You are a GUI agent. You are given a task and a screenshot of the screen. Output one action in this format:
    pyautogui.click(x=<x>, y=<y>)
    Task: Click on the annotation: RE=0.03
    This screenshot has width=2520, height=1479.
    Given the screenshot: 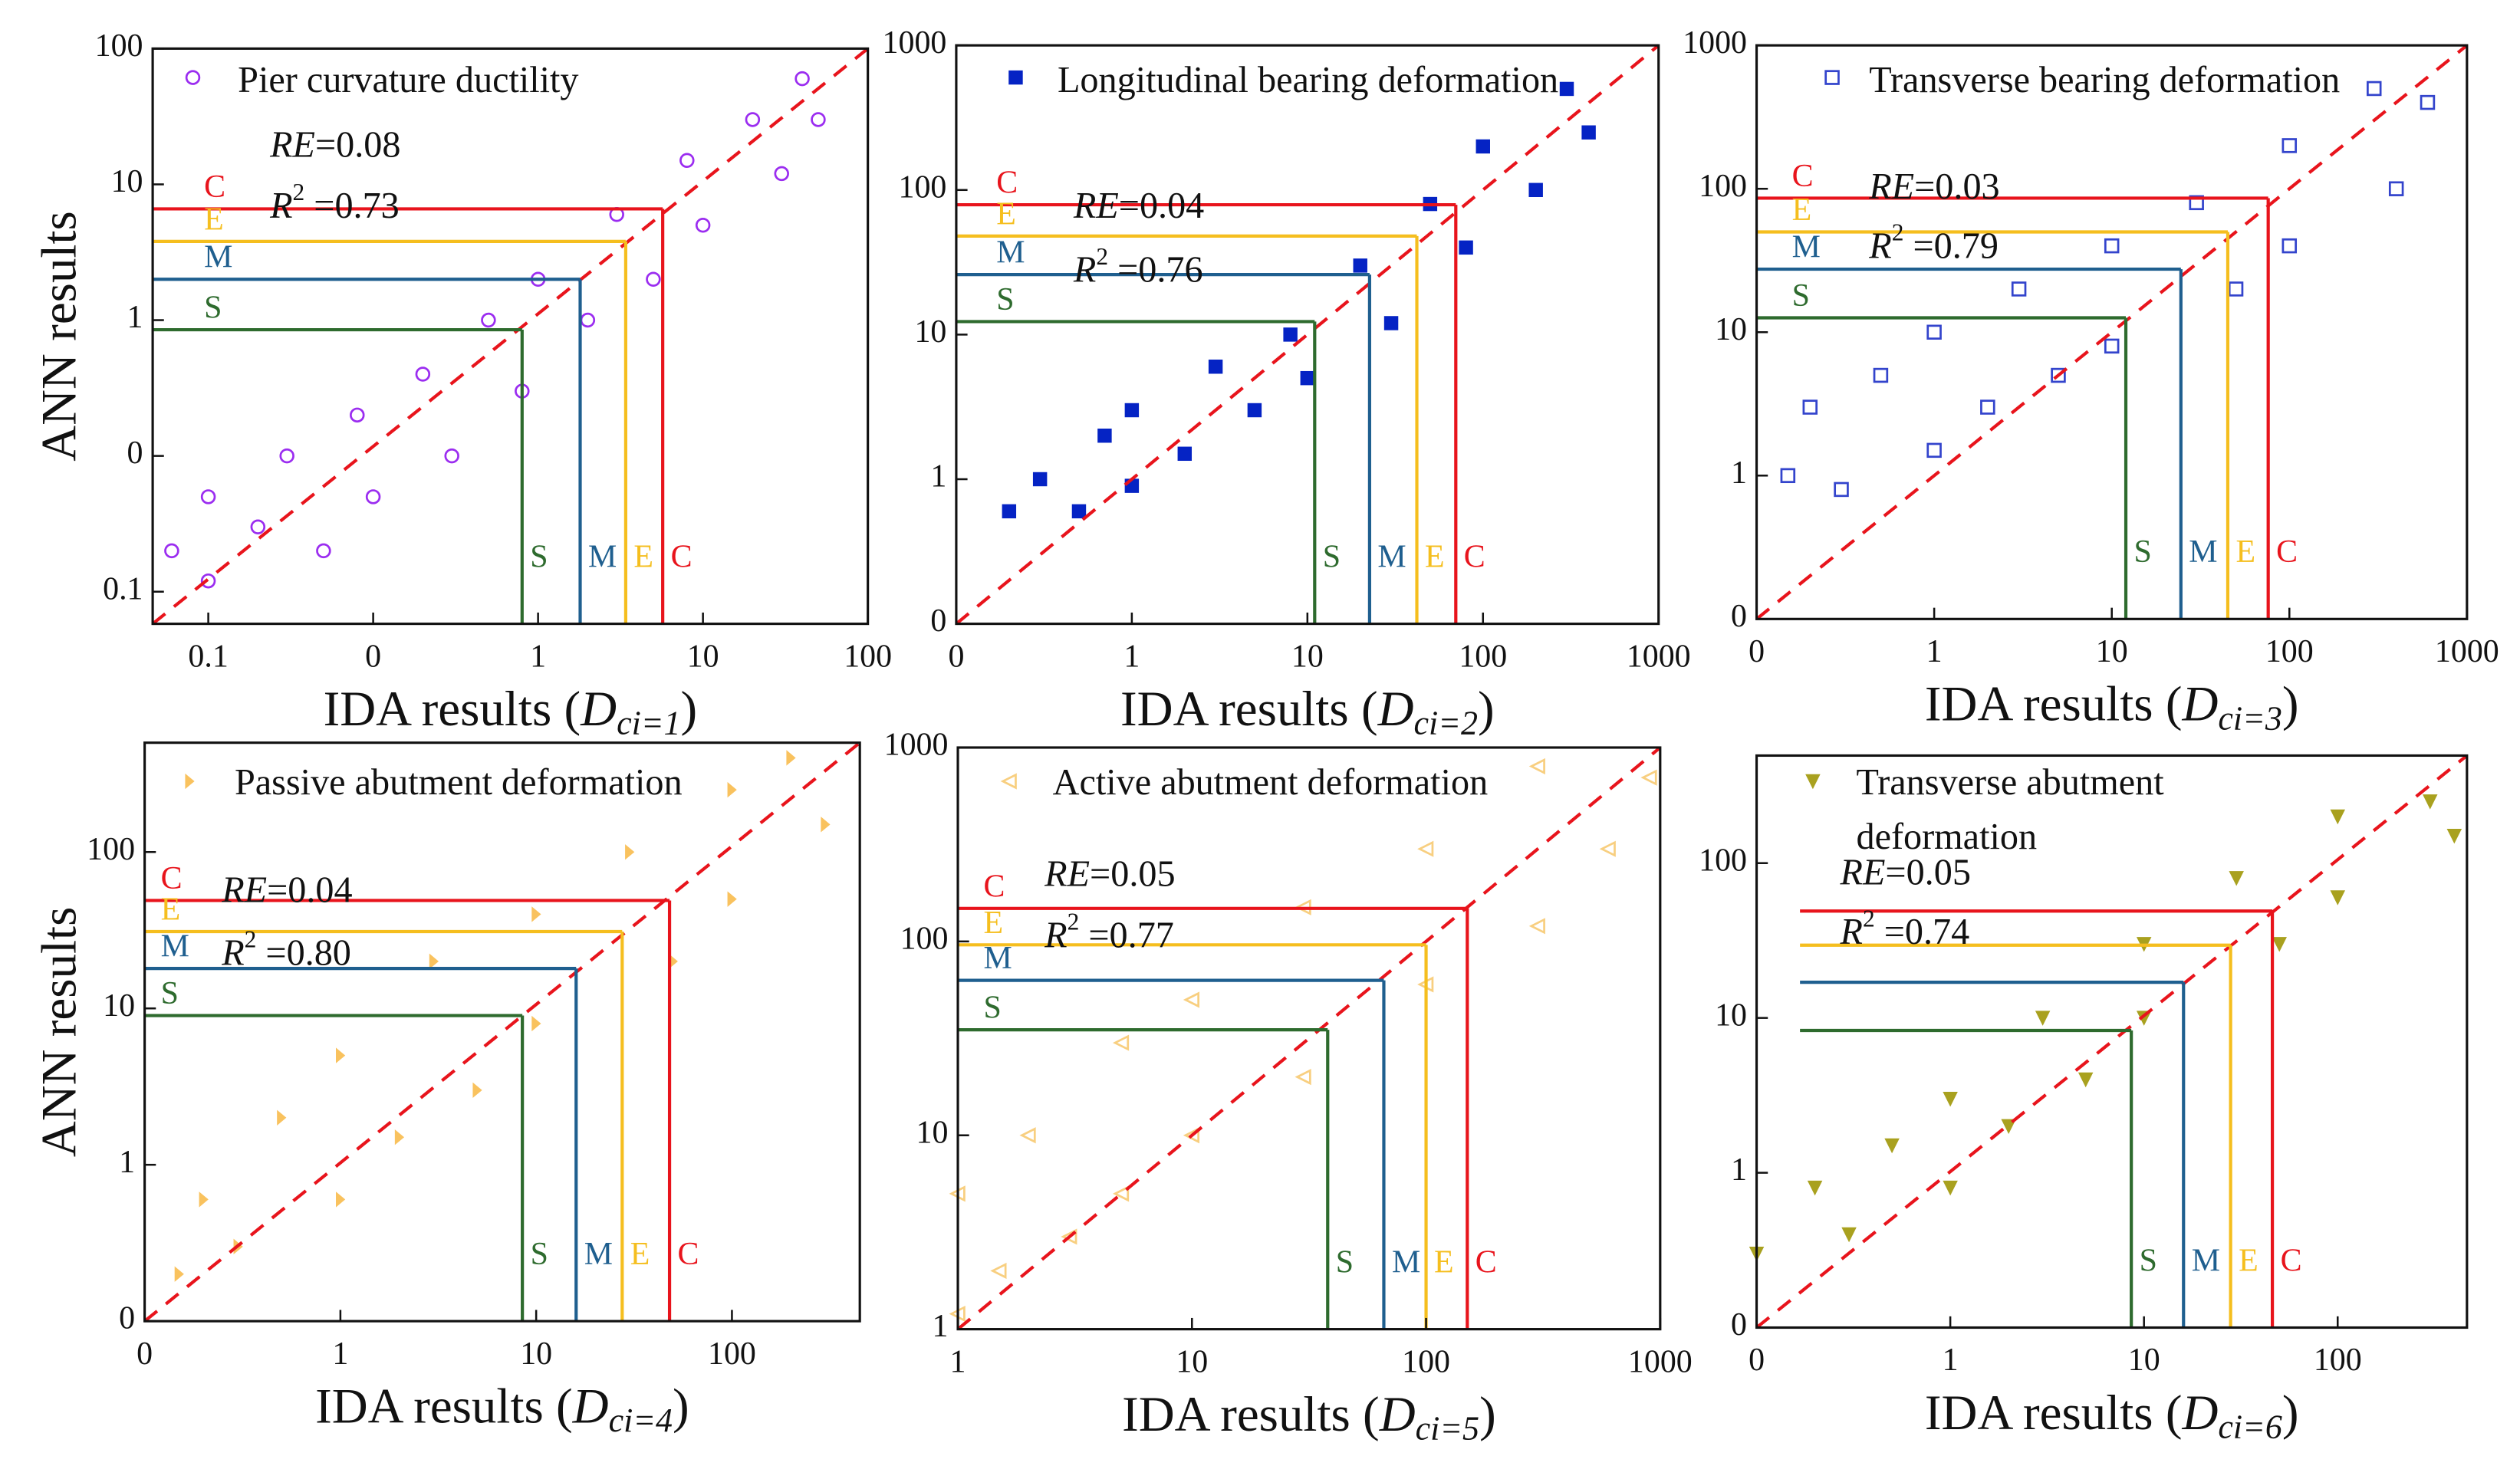 What is the action you would take?
    pyautogui.click(x=1933, y=186)
    